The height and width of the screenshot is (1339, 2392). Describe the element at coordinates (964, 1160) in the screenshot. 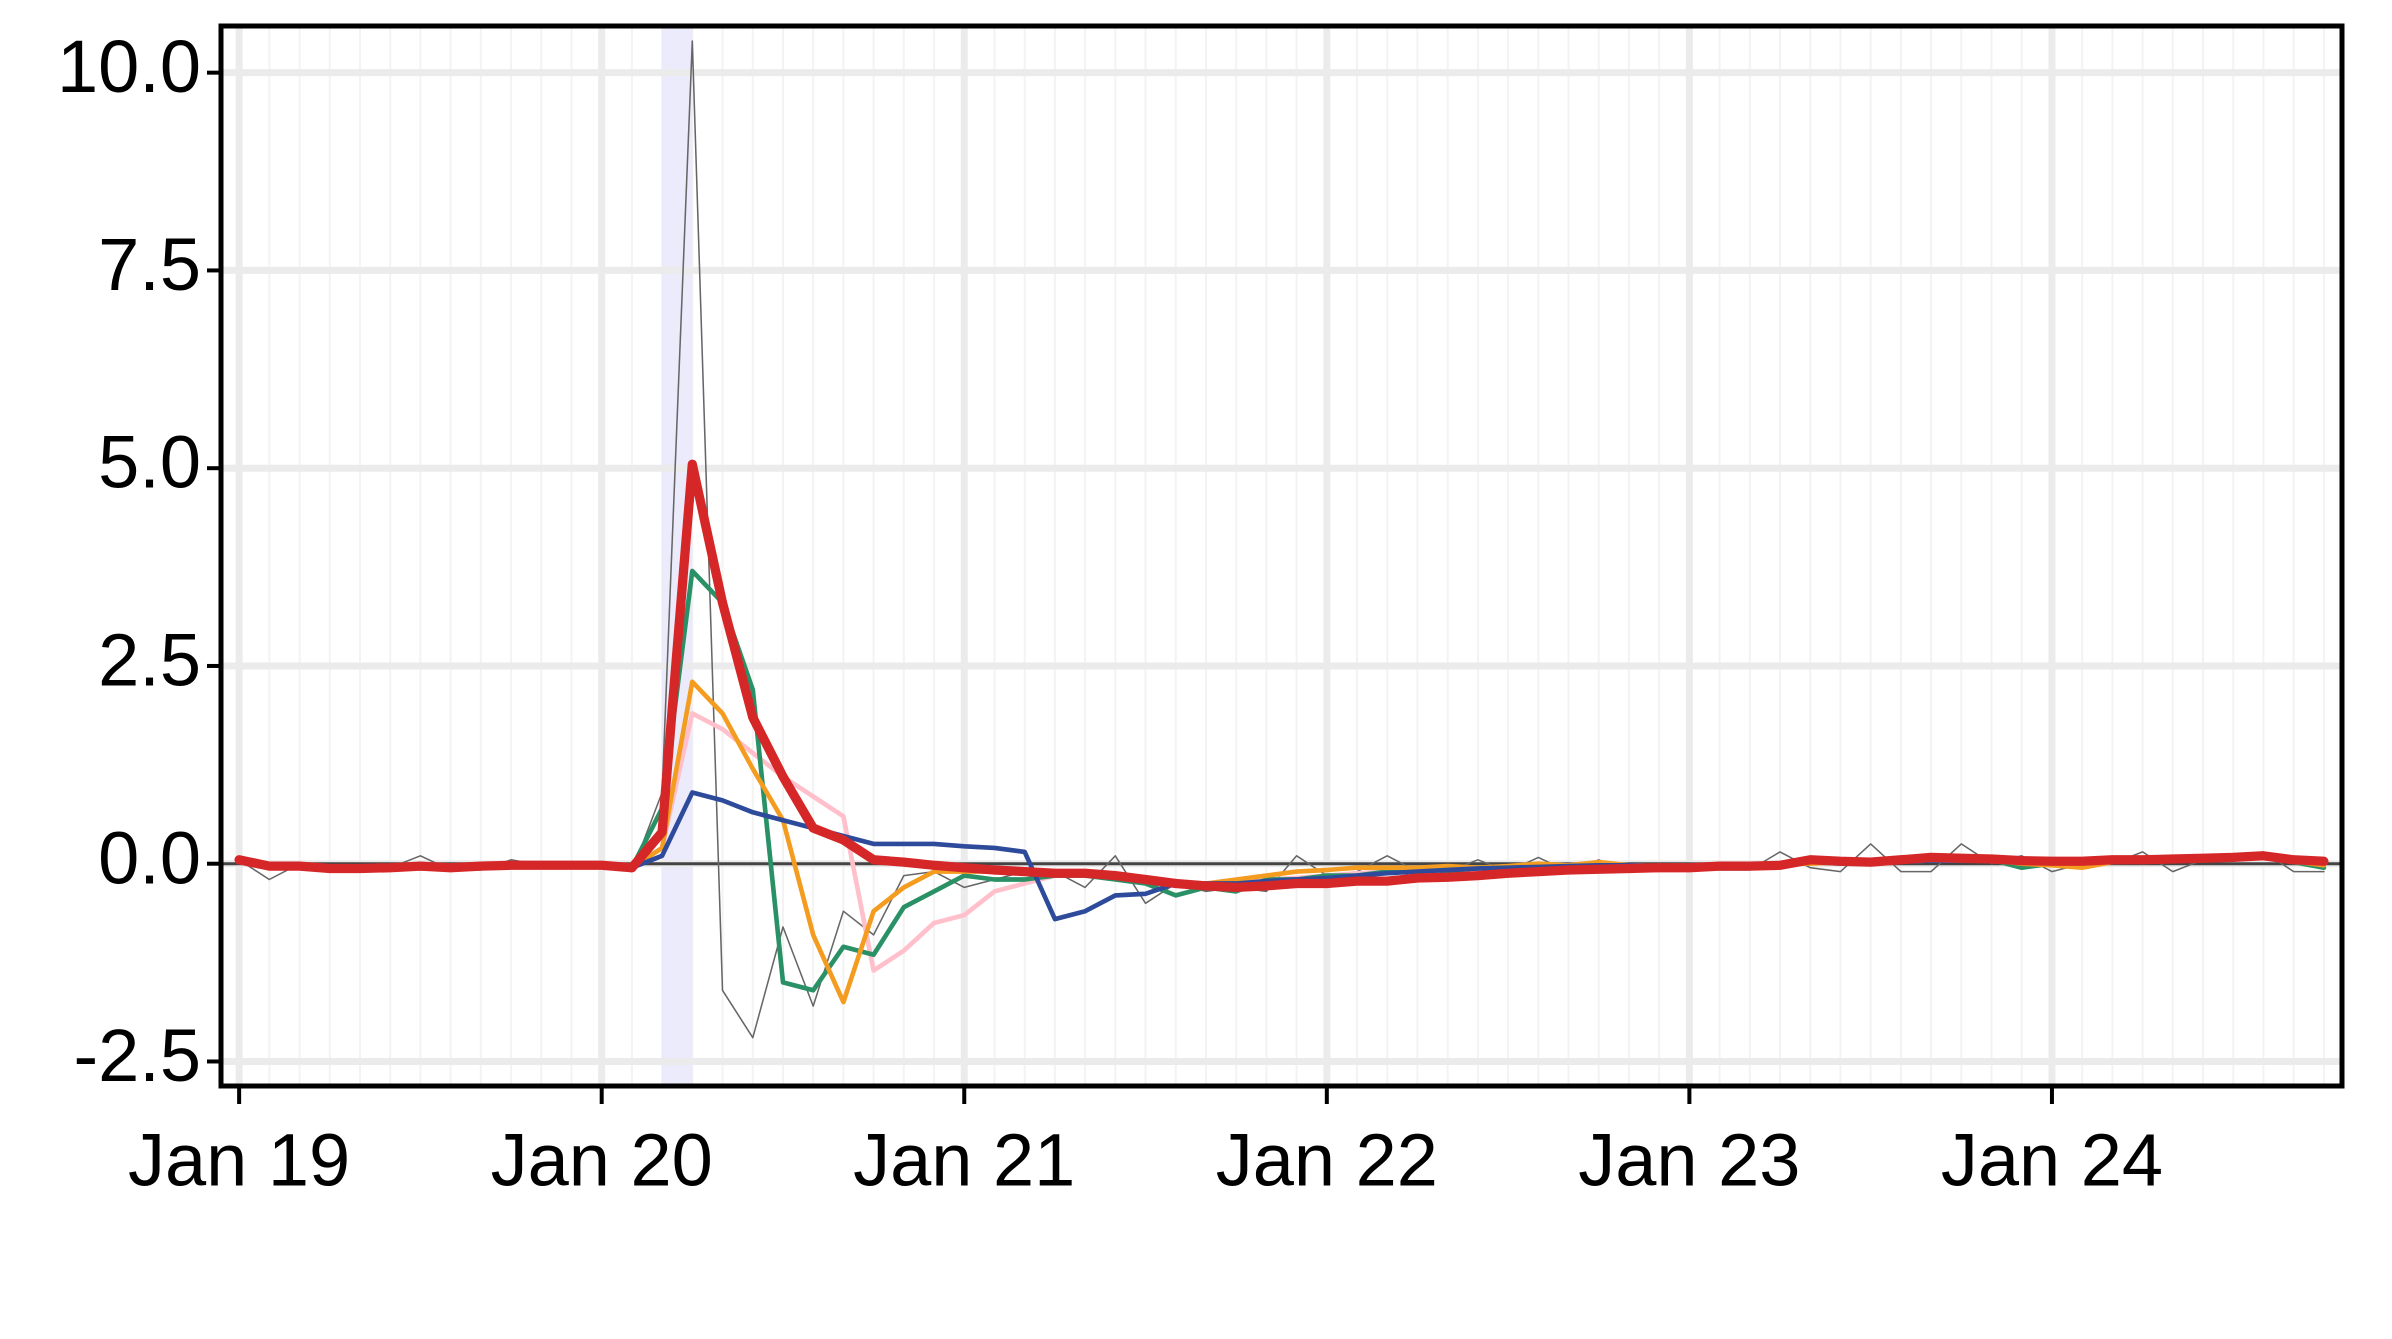

I see `x-tick-label: Jan 21` at that location.